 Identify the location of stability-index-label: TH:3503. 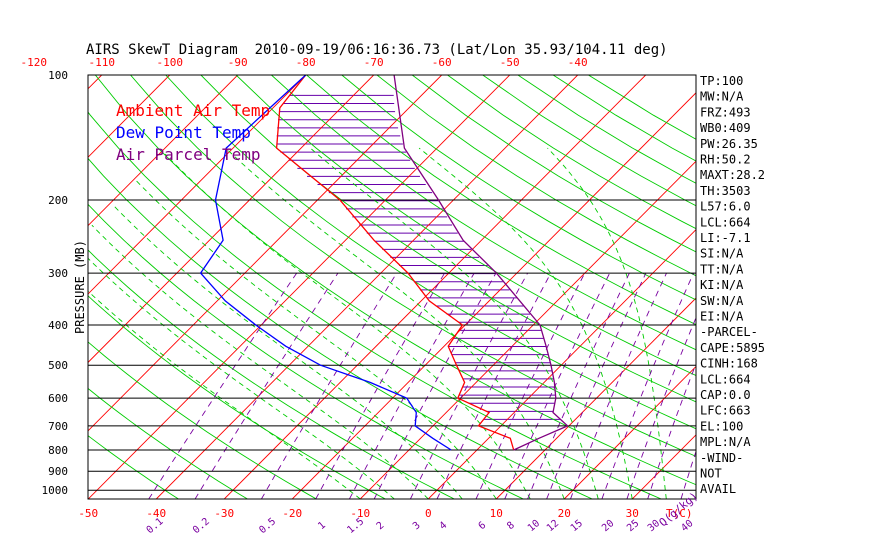
(725, 191).